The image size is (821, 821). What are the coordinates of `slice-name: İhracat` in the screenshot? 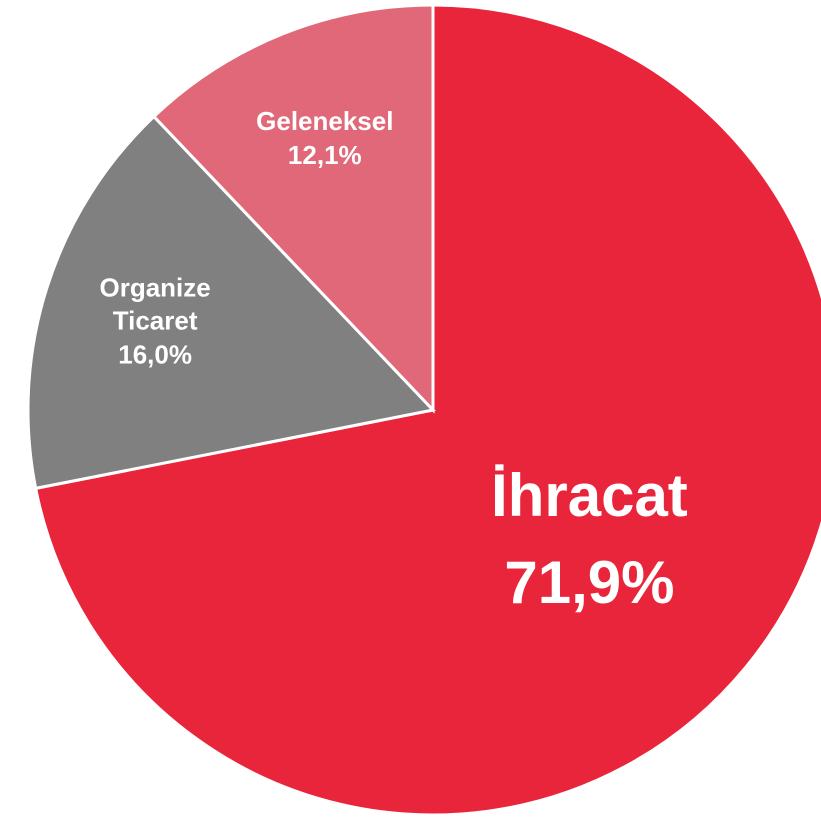 It's located at (589, 495).